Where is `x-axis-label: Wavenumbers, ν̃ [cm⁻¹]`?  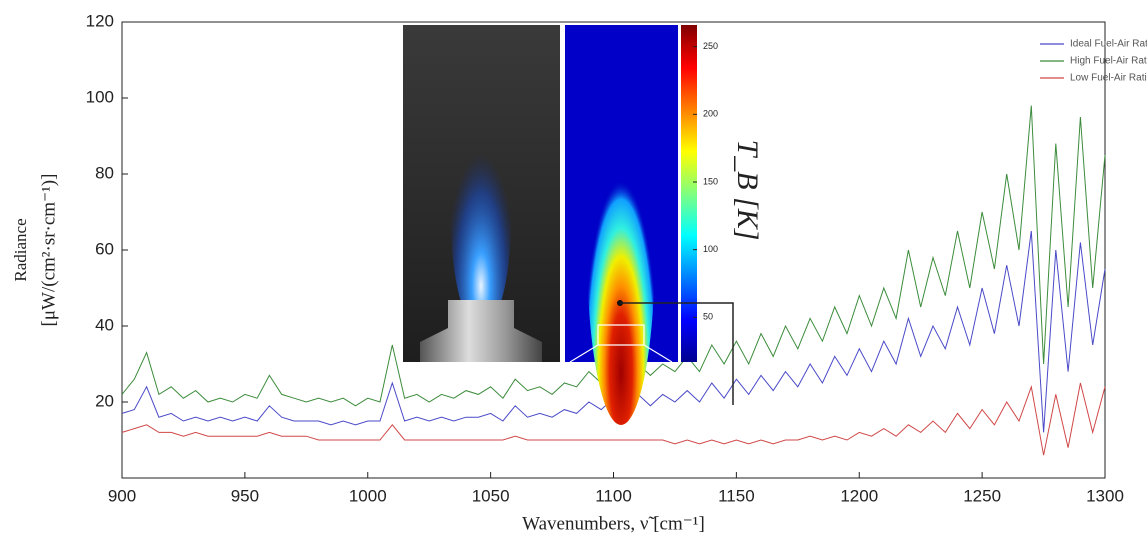
x-axis-label: Wavenumbers, ν̃ [cm⁻¹] is located at coordinates (613, 523).